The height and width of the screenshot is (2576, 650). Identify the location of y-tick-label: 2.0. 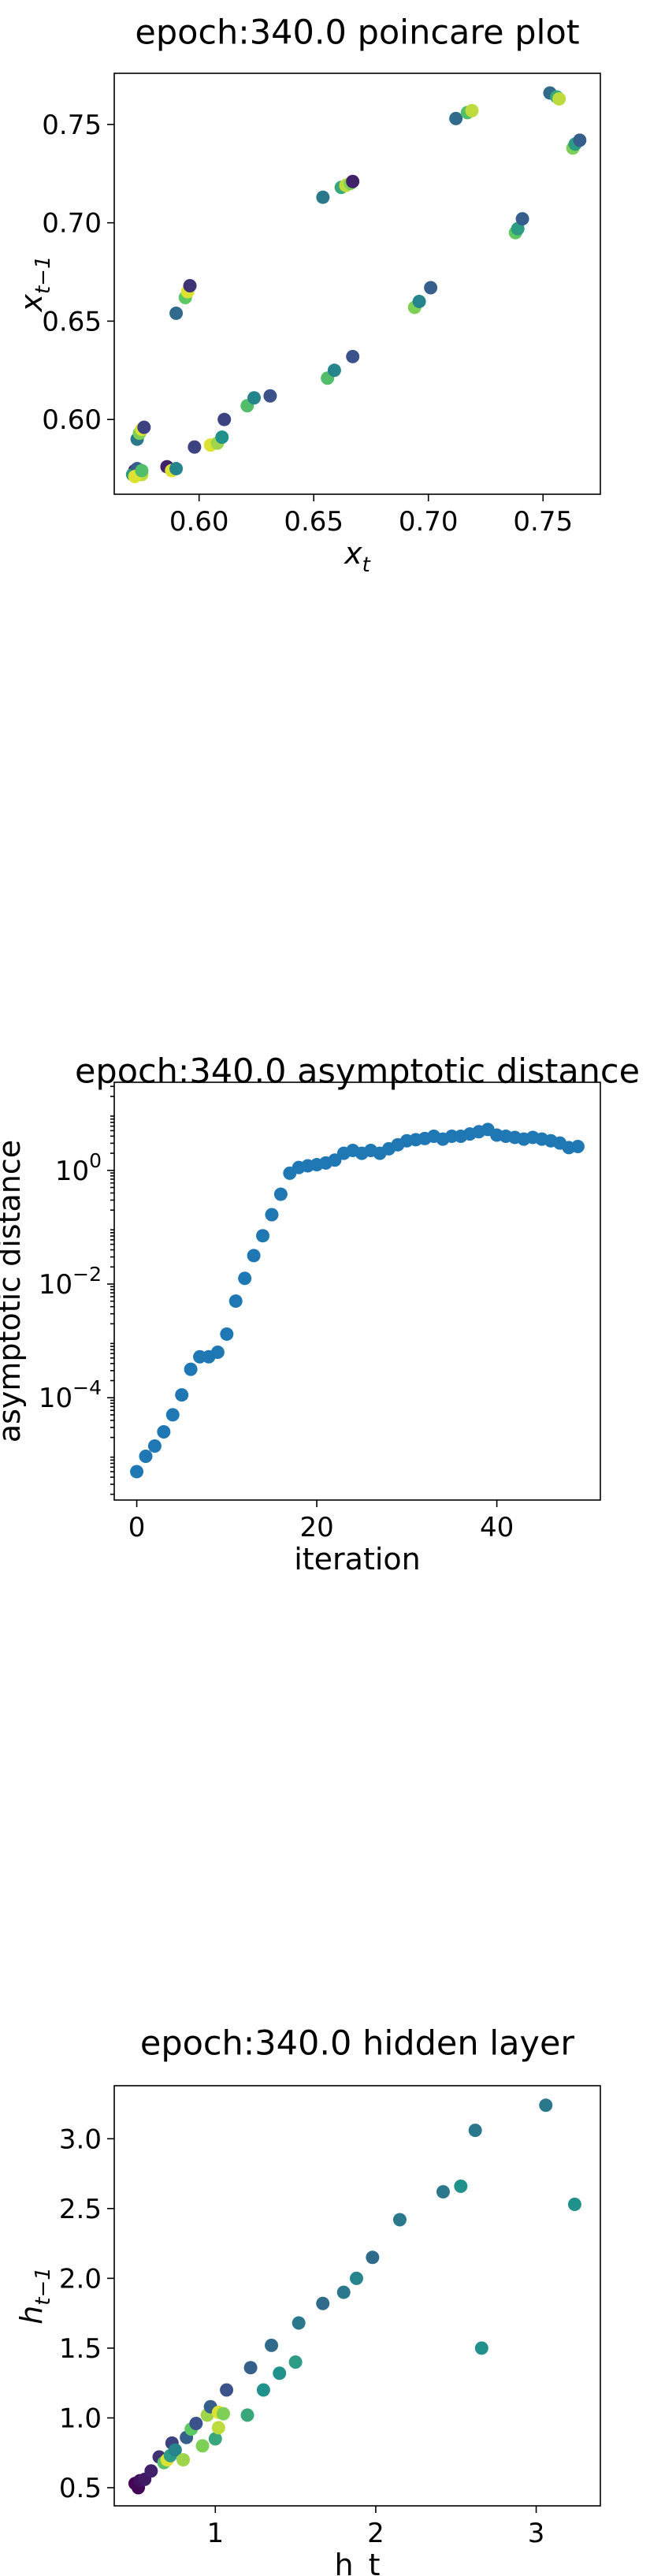
(80, 2279).